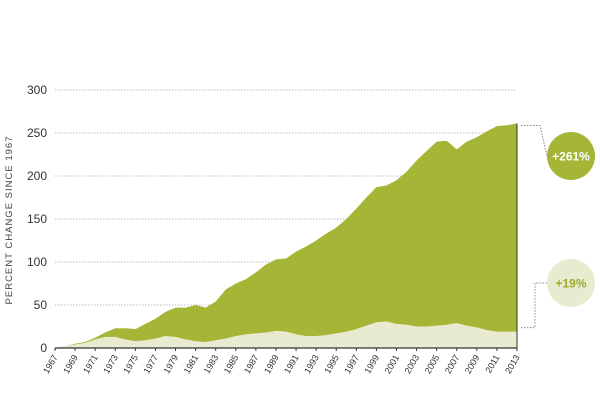 Image resolution: width=600 pixels, height=400 pixels. I want to click on y-tick-label-100: 100, so click(37, 262).